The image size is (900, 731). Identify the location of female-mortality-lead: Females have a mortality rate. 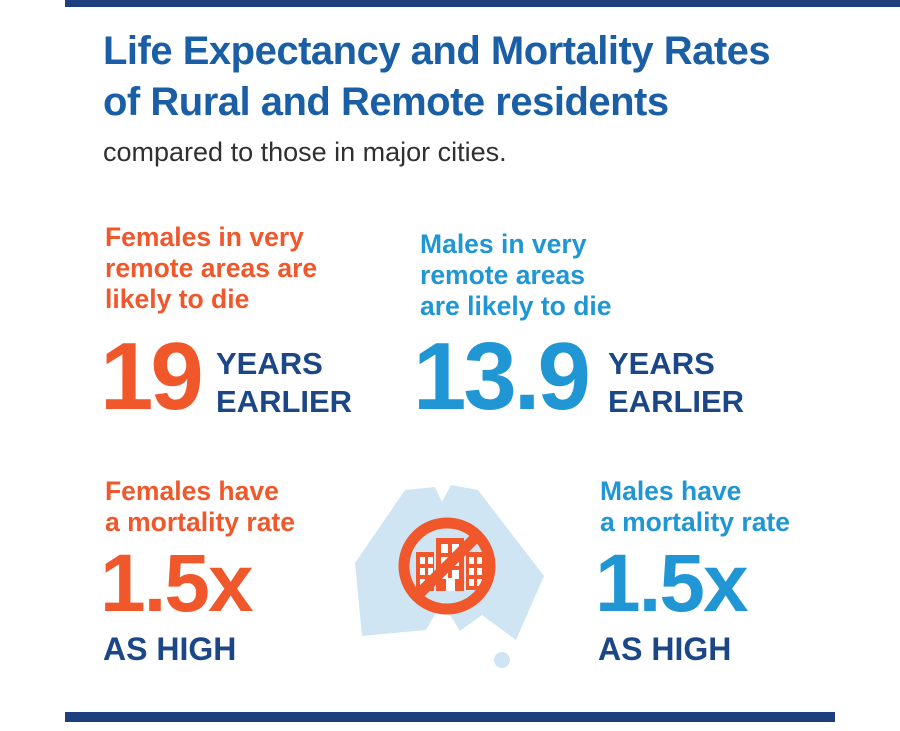
(200, 507).